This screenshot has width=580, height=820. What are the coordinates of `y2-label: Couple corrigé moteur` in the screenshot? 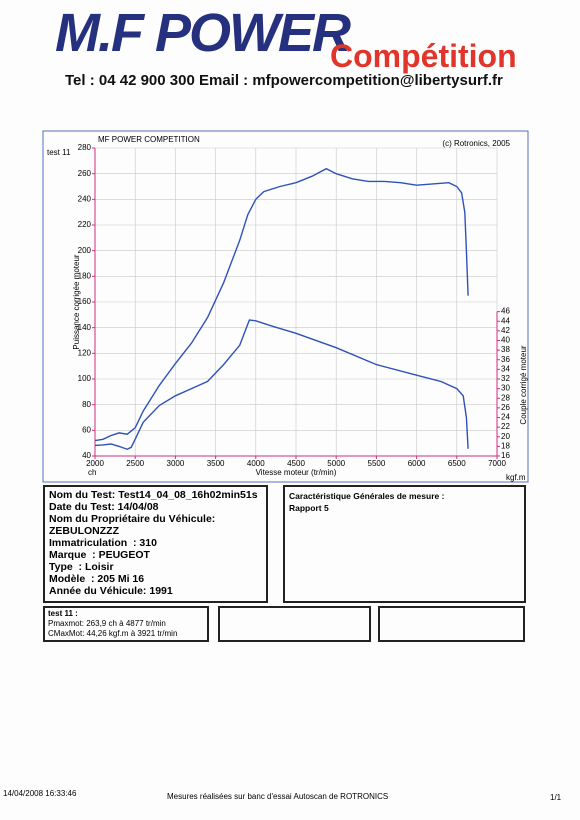 It's located at (523, 384).